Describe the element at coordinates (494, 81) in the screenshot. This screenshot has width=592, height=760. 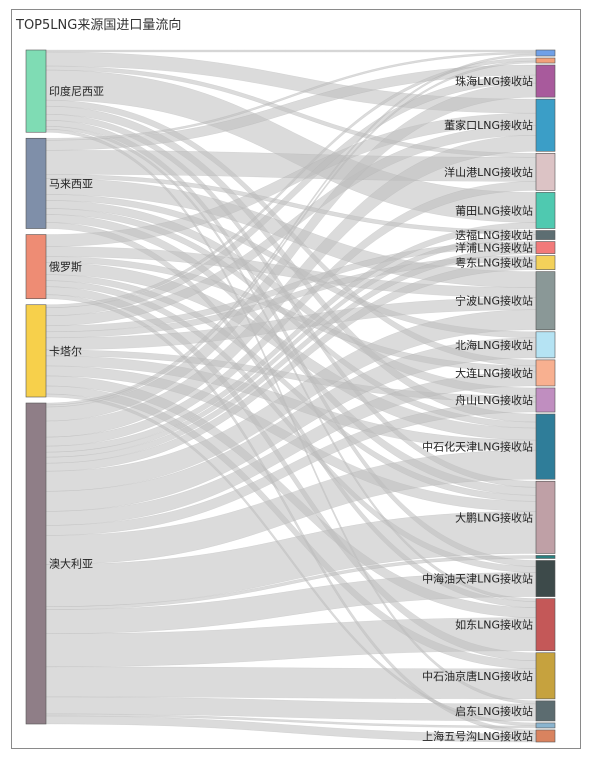
I see `target-label: 珠海LNG接收站` at that location.